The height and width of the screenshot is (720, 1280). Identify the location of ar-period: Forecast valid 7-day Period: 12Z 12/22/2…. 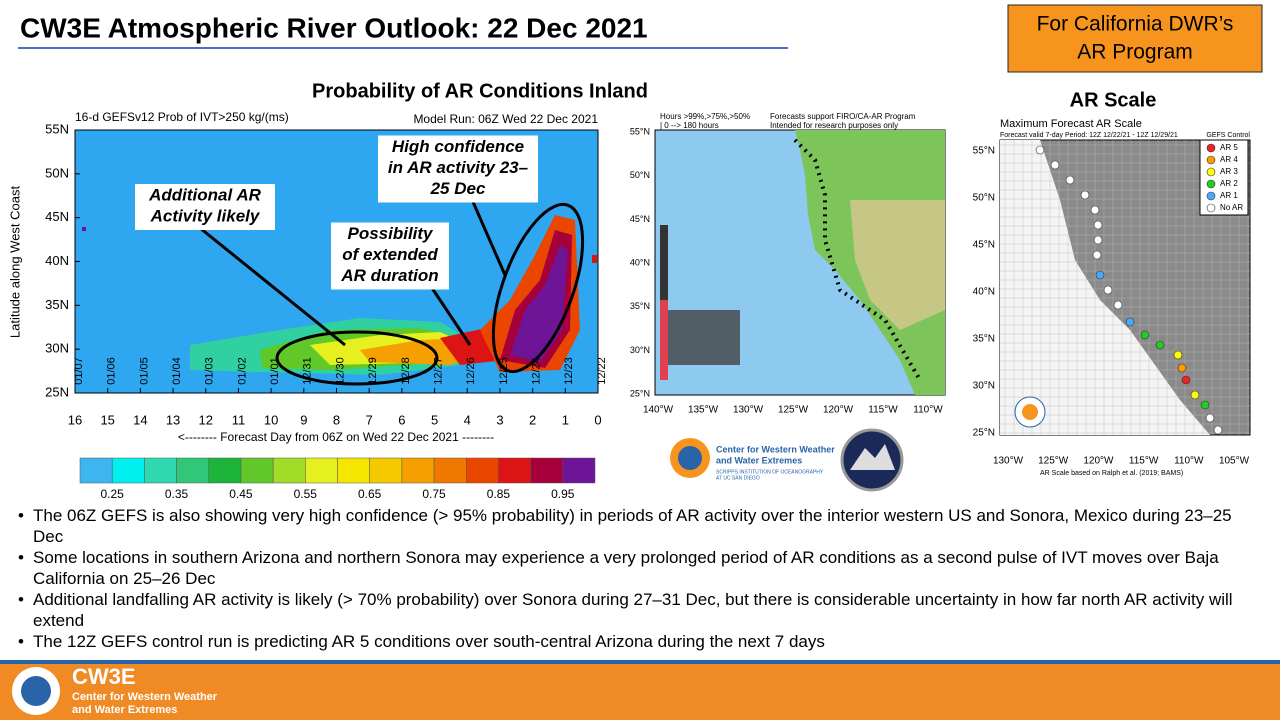
(1089, 135).